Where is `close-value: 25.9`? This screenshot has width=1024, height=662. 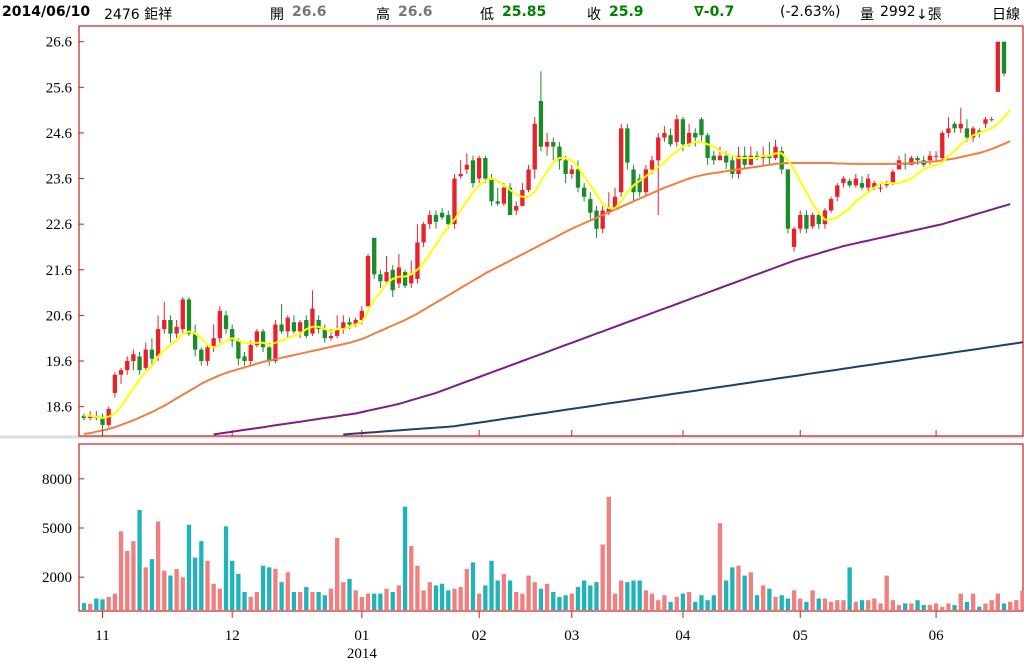 close-value: 25.9 is located at coordinates (626, 12).